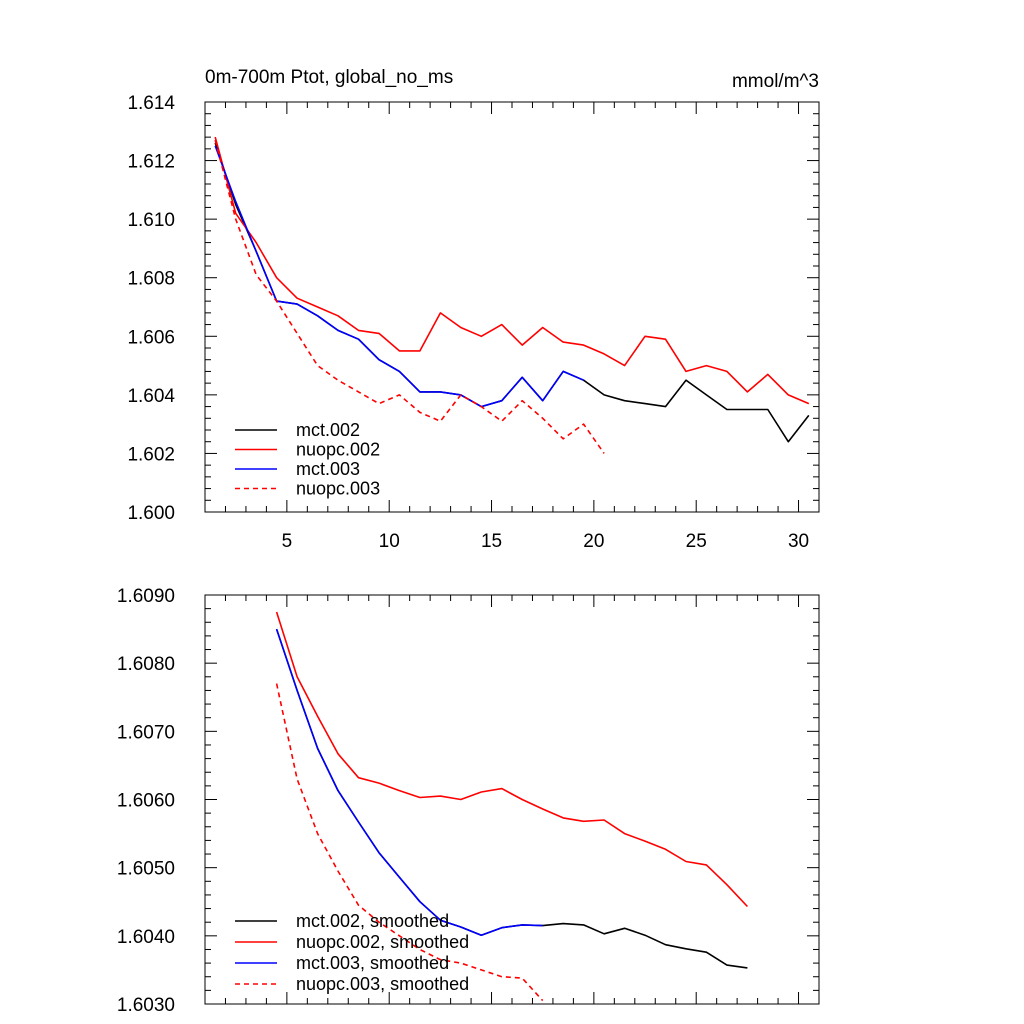  Describe the element at coordinates (151, 162) in the screenshot. I see `y-tick-label: 1.612` at that location.